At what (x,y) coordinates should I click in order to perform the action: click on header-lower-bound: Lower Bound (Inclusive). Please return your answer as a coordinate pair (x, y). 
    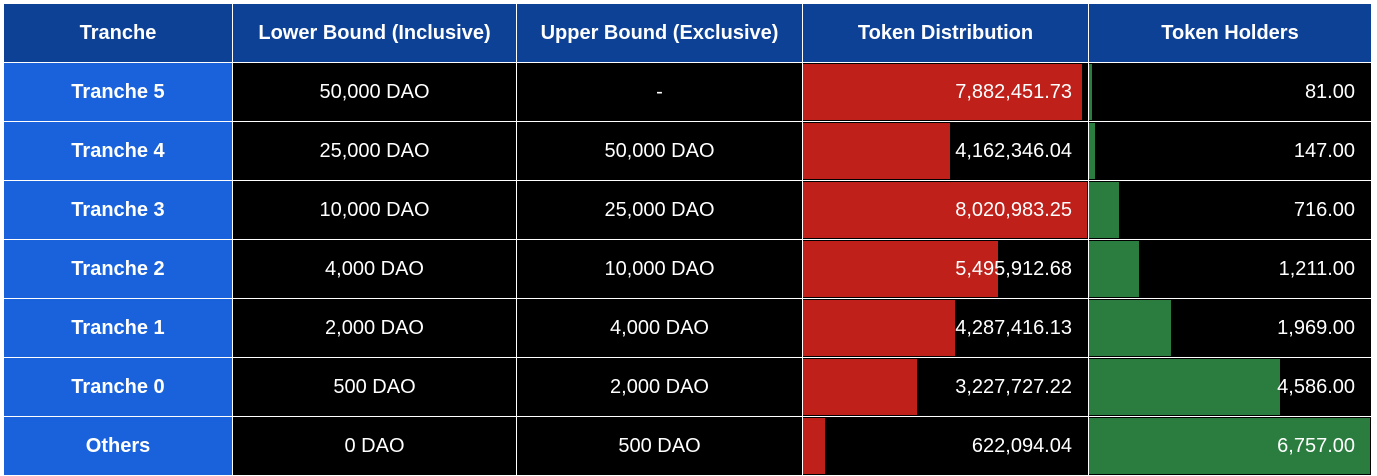
    Looking at the image, I should click on (374, 33).